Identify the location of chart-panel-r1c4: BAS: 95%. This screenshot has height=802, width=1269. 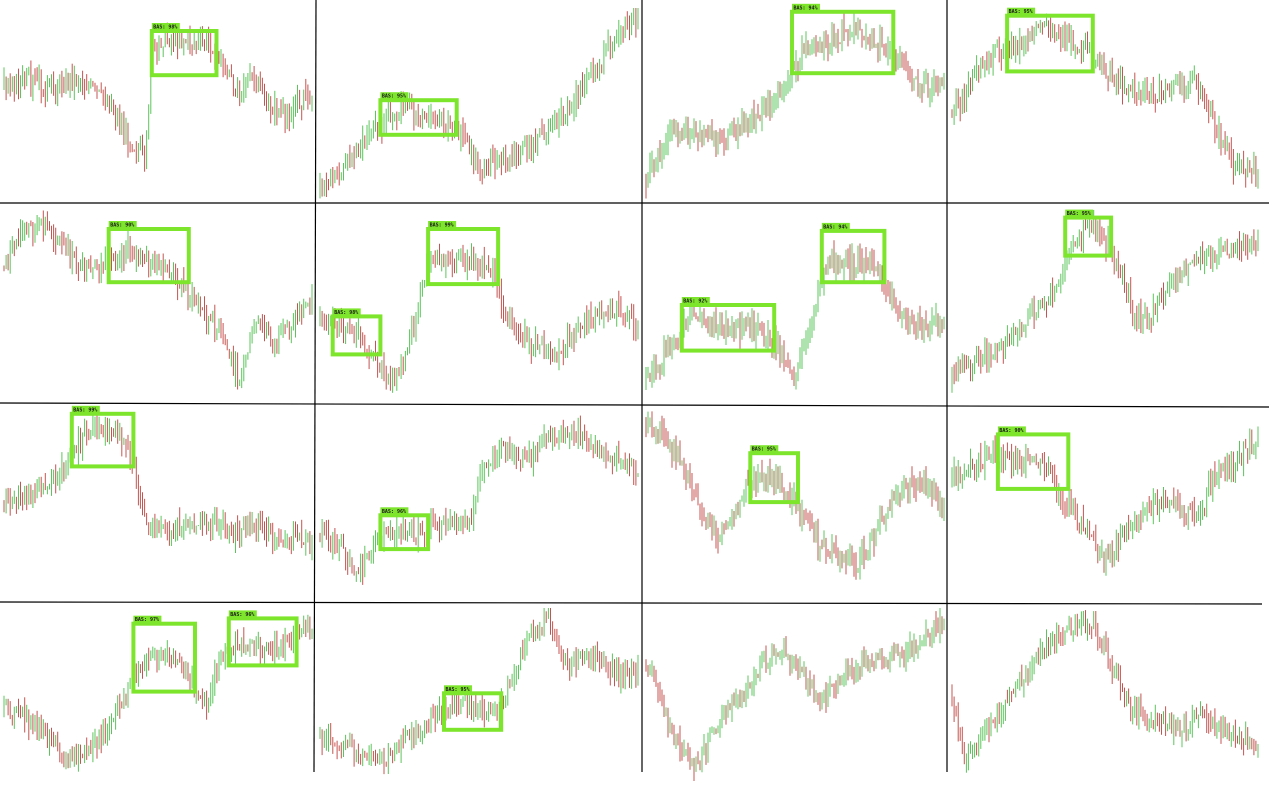
(1105, 98).